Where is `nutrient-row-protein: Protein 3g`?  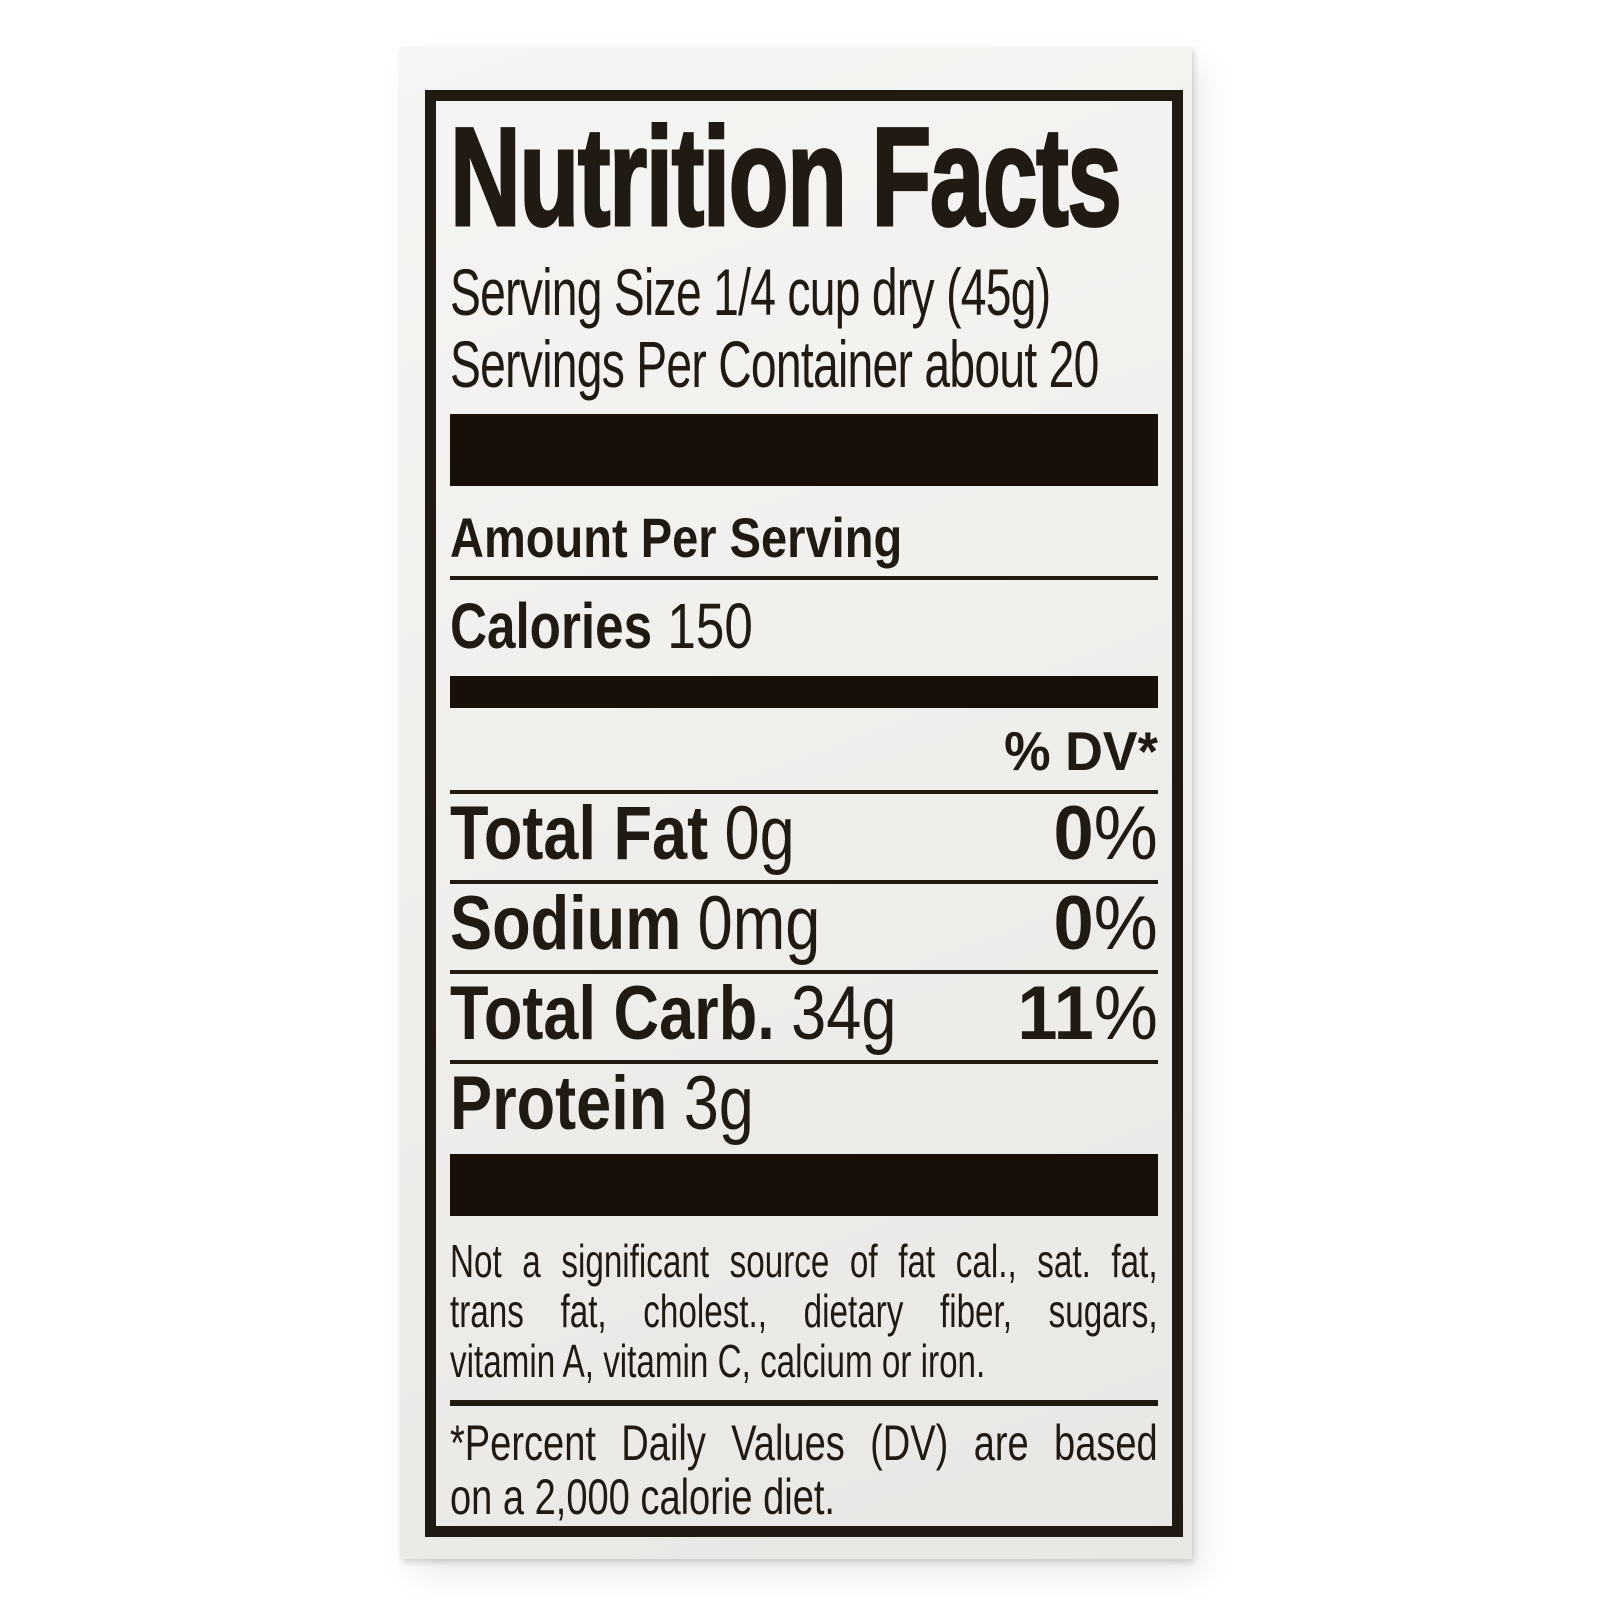
nutrient-row-protein: Protein 3g is located at coordinates (804, 1107).